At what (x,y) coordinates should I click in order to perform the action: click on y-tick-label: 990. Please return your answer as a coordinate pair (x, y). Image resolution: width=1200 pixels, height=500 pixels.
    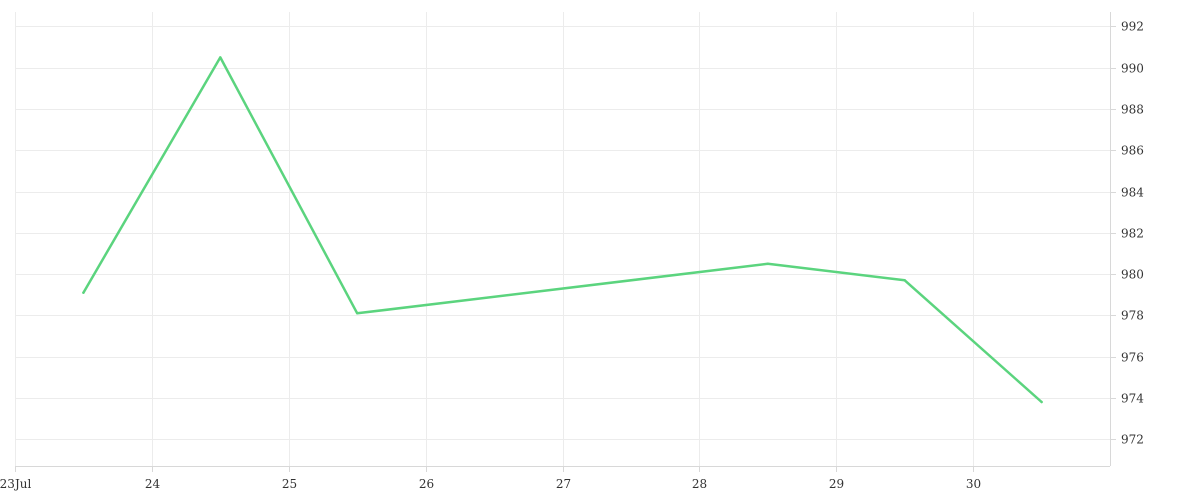
    Looking at the image, I should click on (1132, 69).